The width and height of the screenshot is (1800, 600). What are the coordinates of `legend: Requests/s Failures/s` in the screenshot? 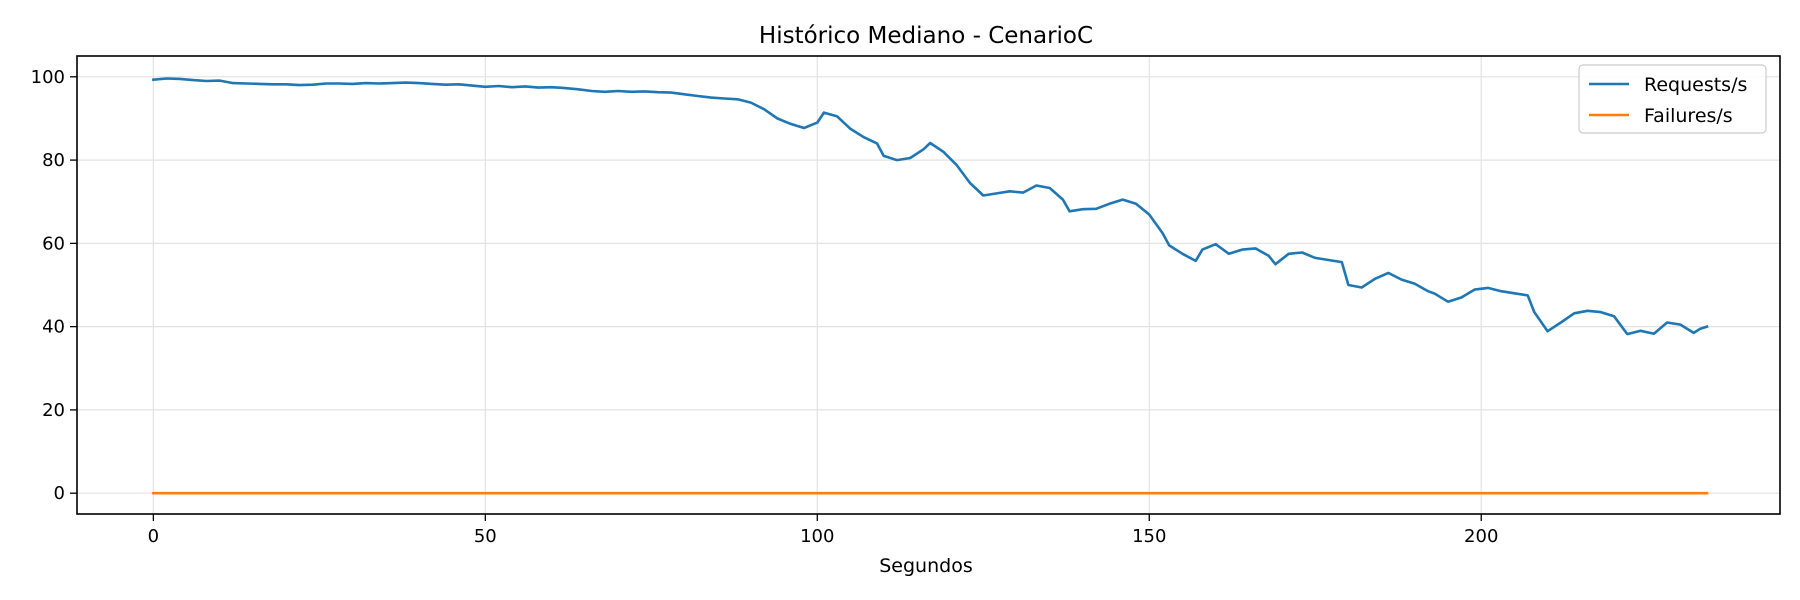 It's located at (1672, 99).